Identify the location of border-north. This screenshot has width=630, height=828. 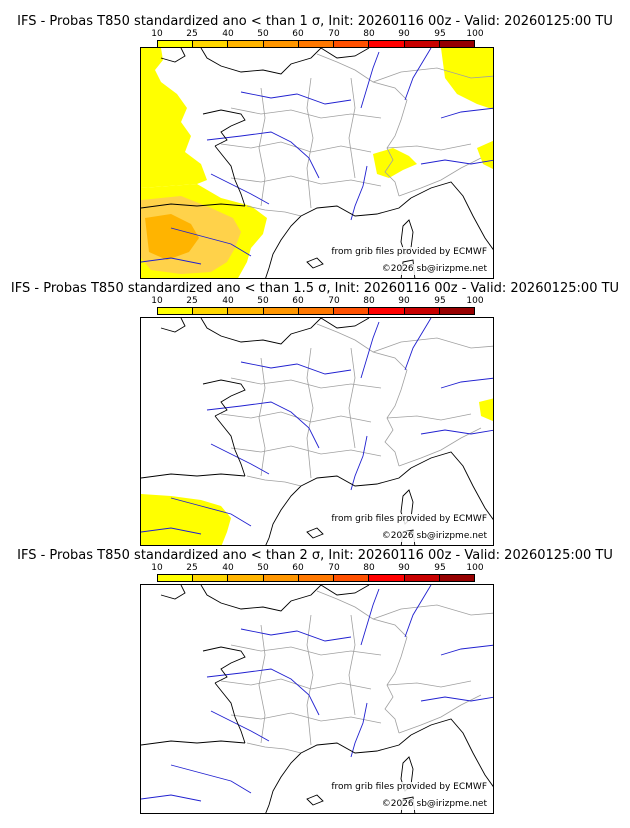
(362, 347).